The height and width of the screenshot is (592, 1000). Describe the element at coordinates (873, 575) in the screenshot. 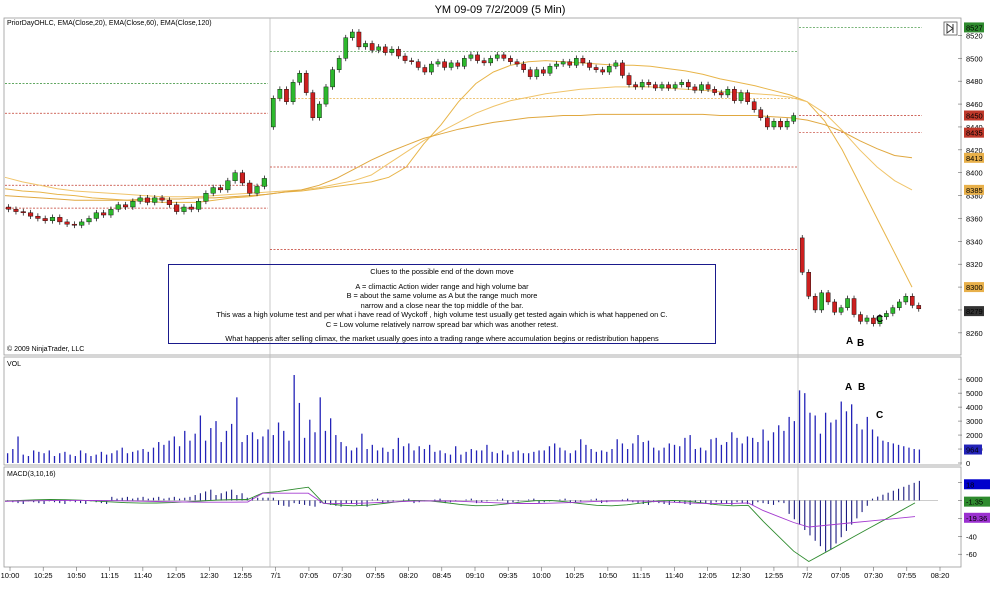

I see `time-tick-label: 07:30` at that location.